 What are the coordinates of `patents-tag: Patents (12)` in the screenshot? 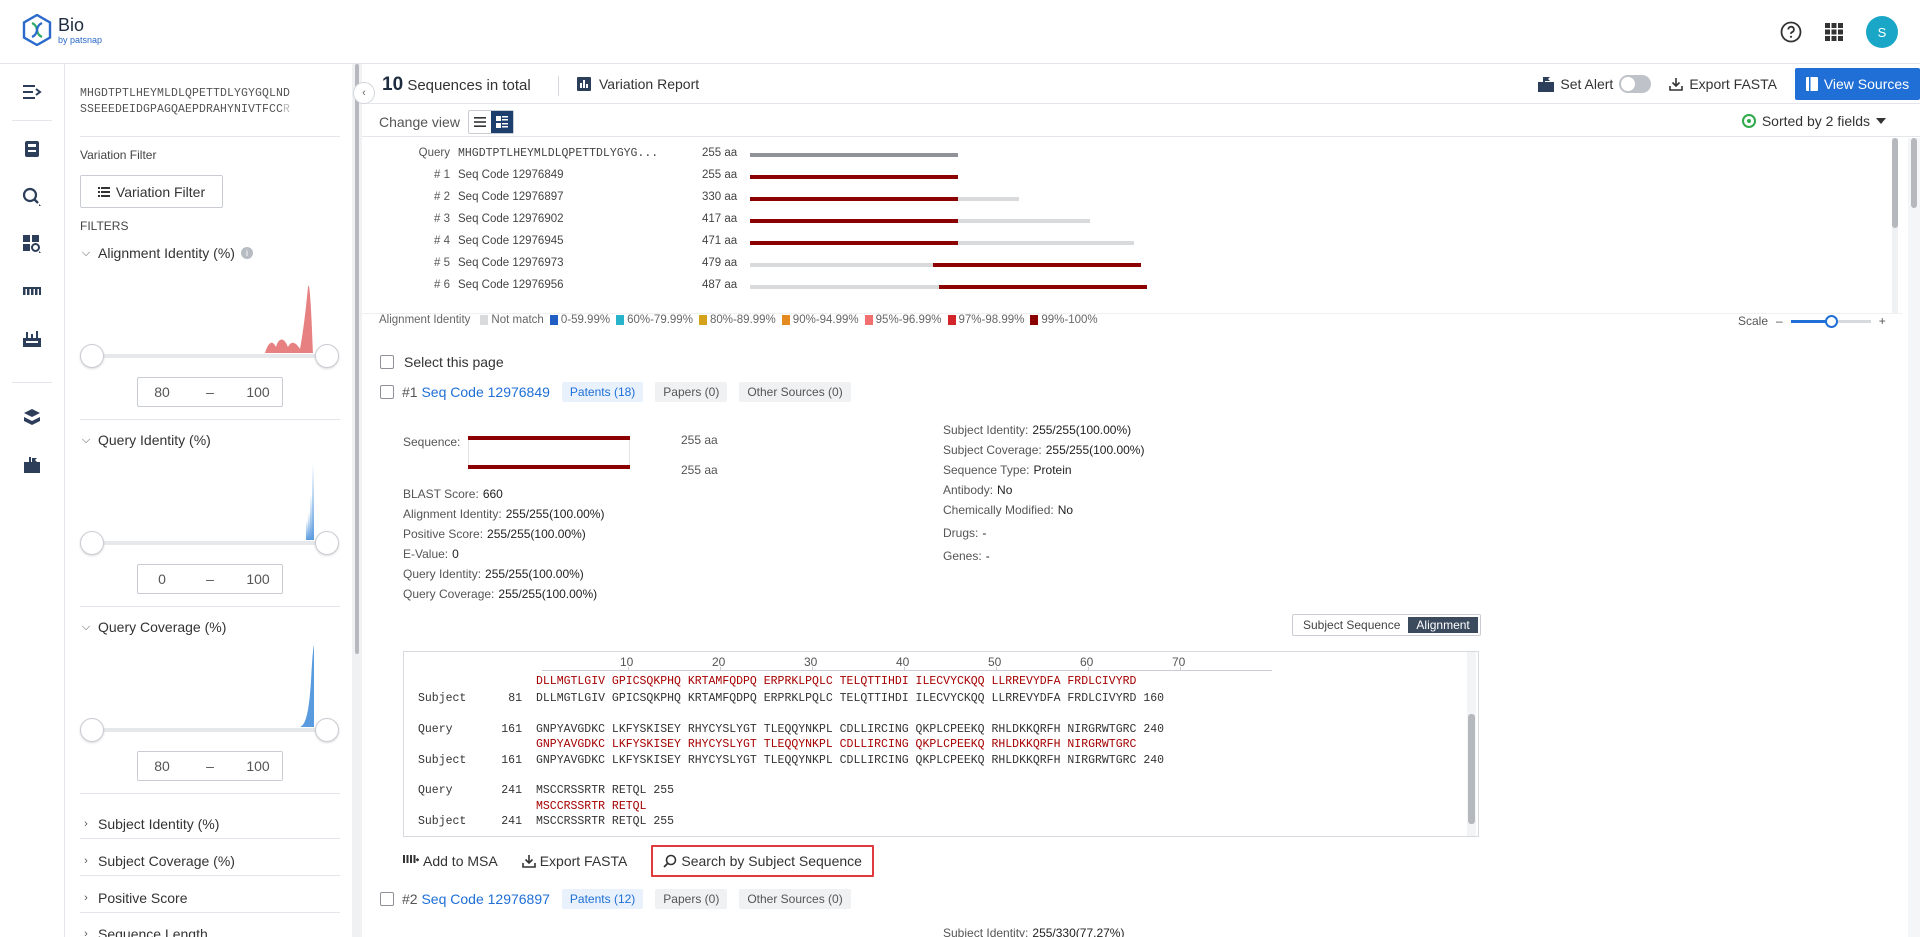 It's located at (602, 899).